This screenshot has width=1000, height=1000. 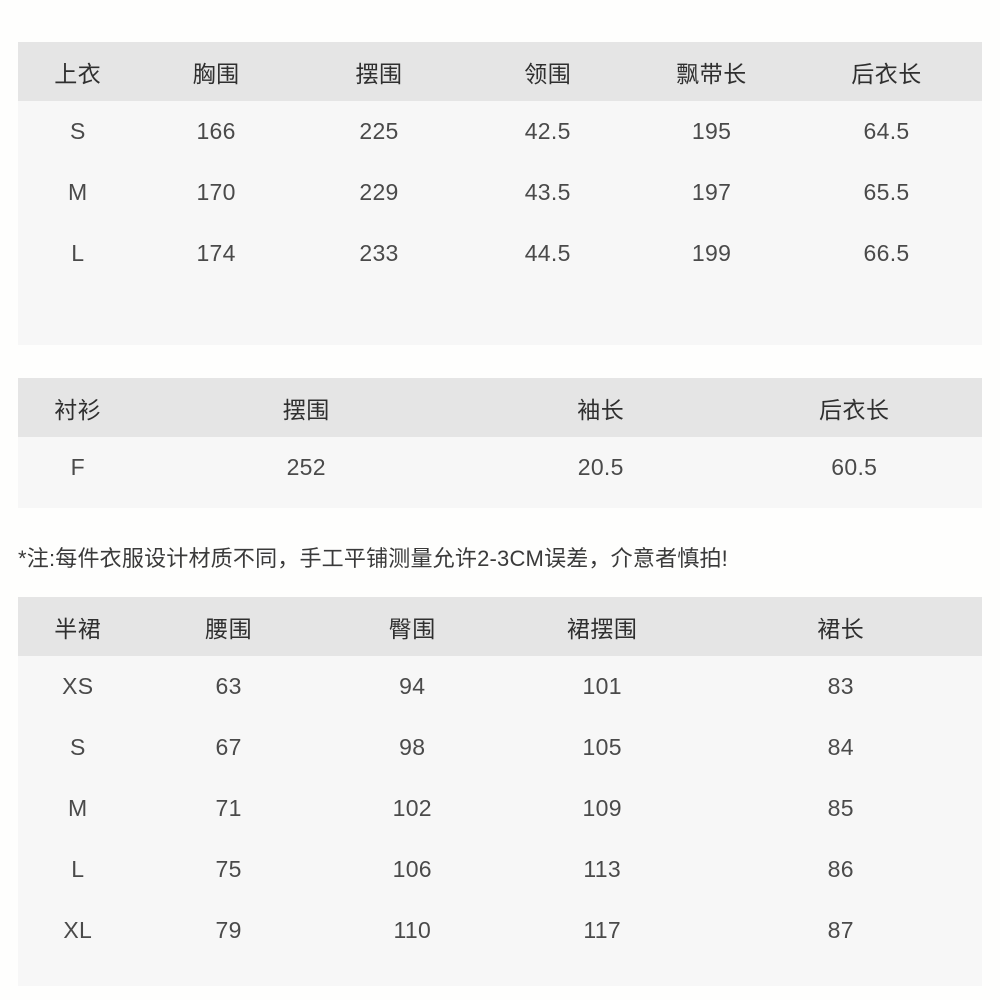 I want to click on column-header-hip: 臀围, so click(x=412, y=628).